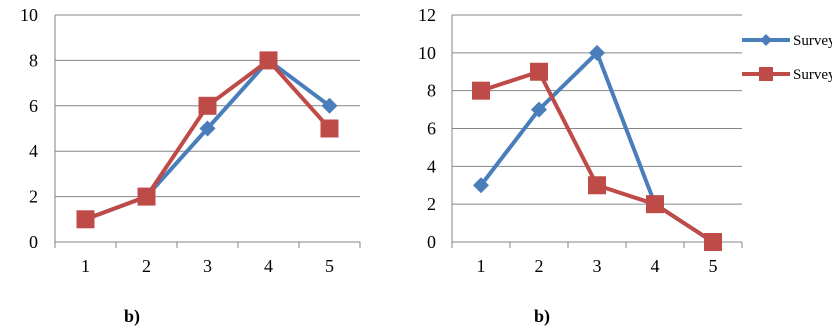  Describe the element at coordinates (812, 41) in the screenshot. I see `legend-label: Survey1` at that location.